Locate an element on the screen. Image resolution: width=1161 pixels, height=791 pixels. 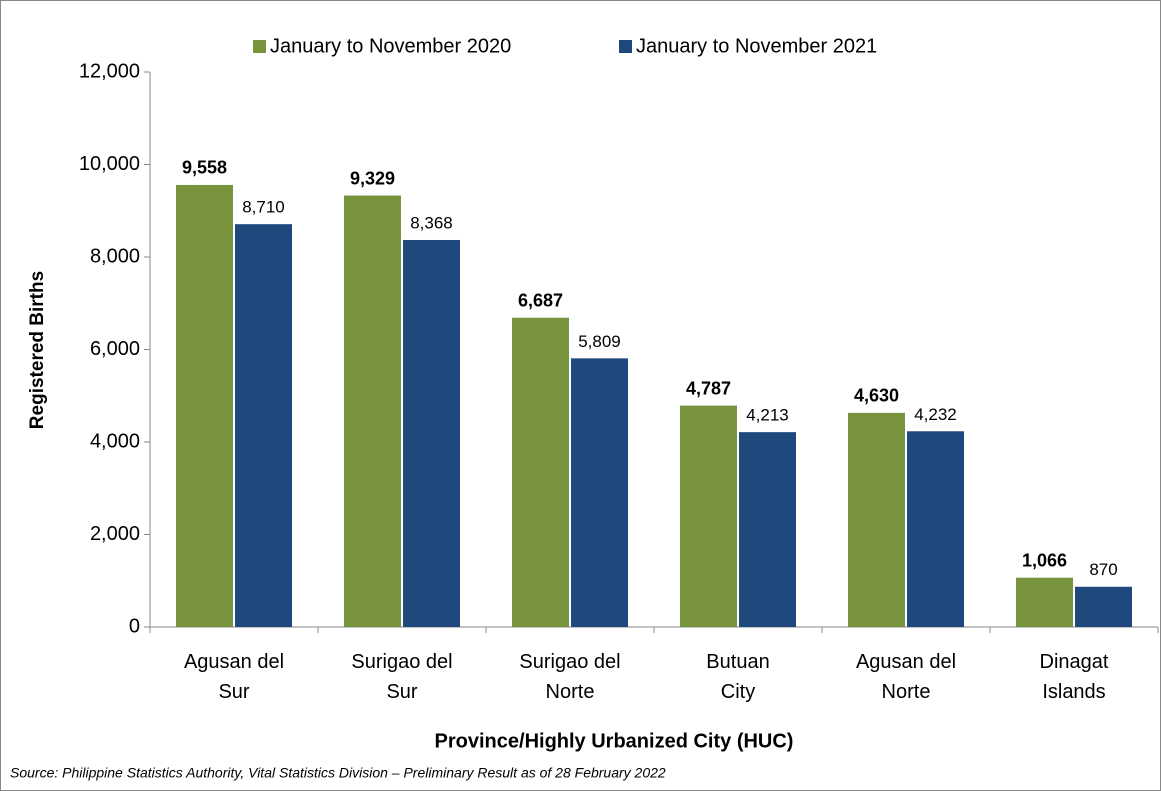
y-tick-label: 10,000 is located at coordinates (109, 164).